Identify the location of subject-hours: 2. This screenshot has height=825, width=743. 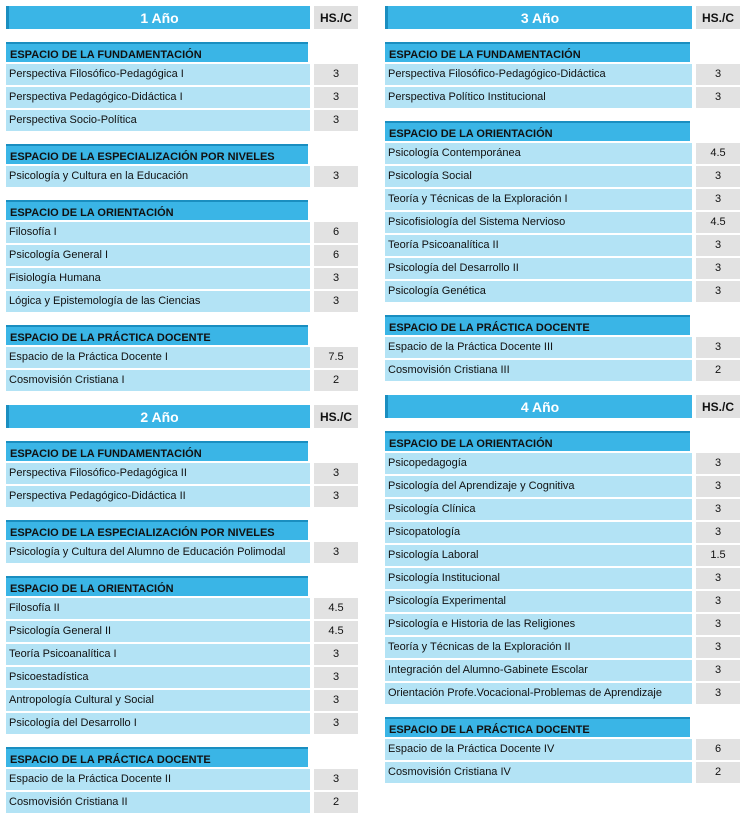
(336, 380).